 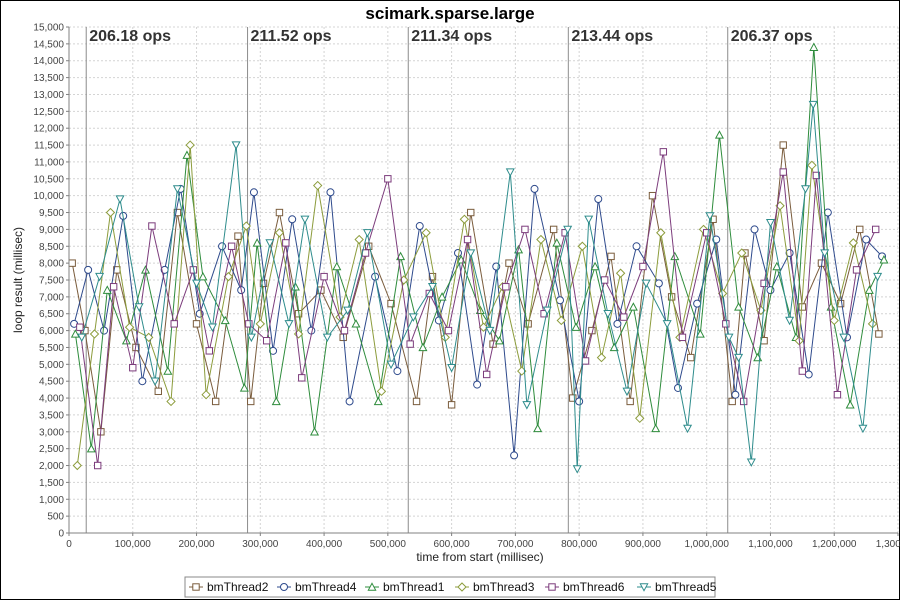 What do you see at coordinates (579, 544) in the screenshot?
I see `x-tick-label: 800,000` at bounding box center [579, 544].